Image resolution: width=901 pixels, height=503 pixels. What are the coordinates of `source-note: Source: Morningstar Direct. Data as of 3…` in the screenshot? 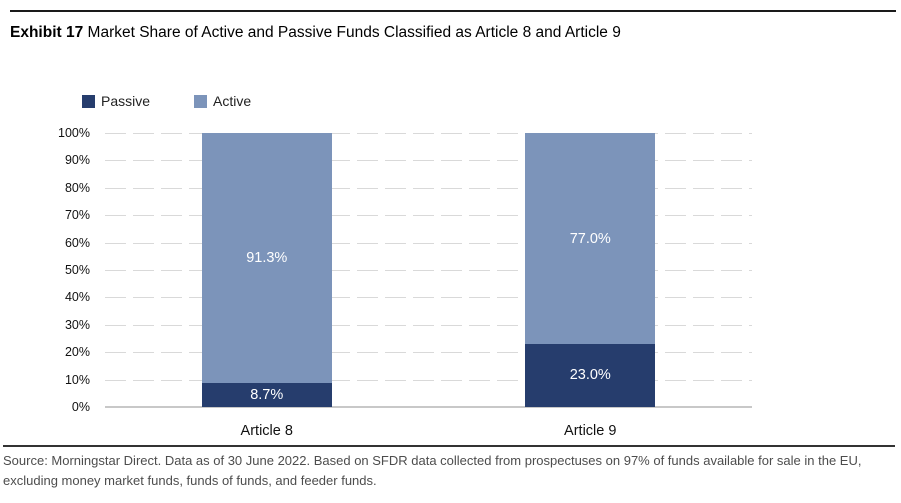 It's located at (432, 471).